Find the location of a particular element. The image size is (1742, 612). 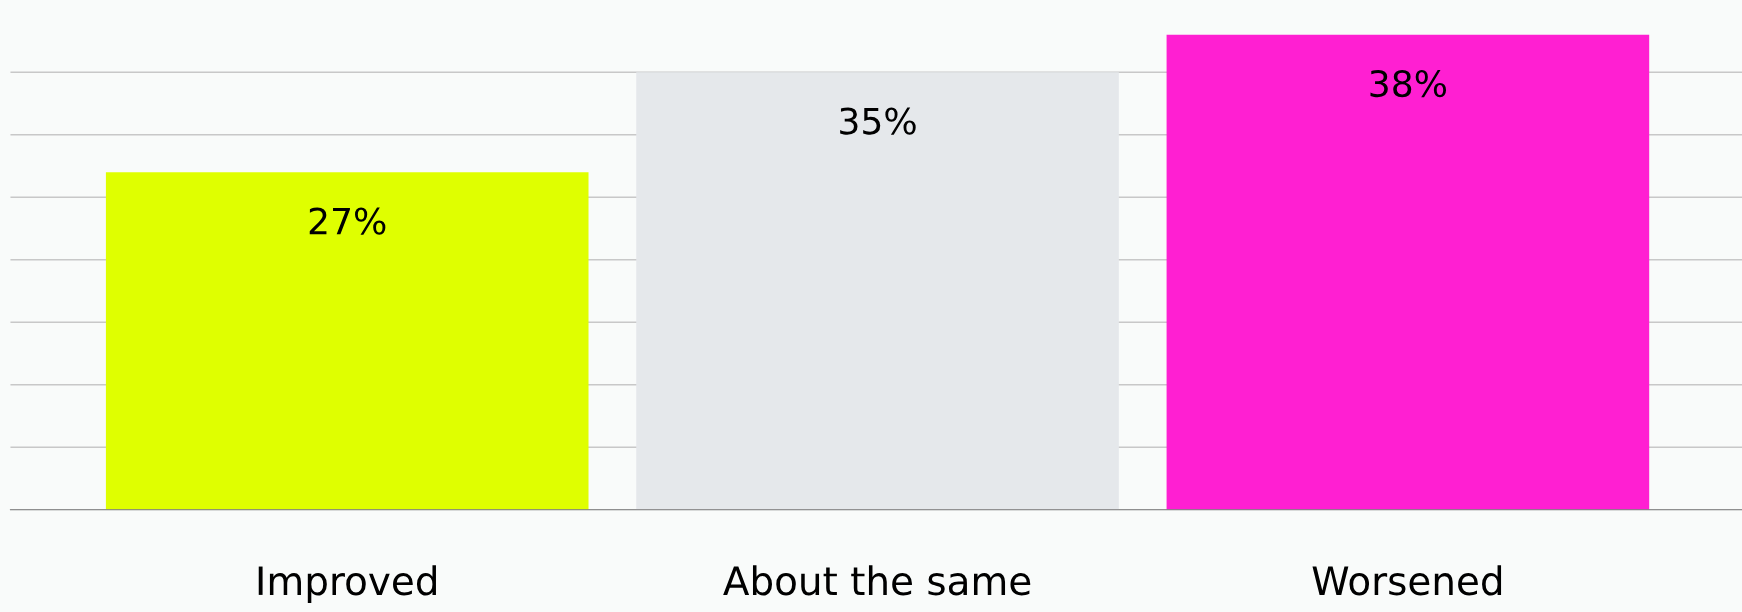

x-tick-label: Improved is located at coordinates (347, 584).